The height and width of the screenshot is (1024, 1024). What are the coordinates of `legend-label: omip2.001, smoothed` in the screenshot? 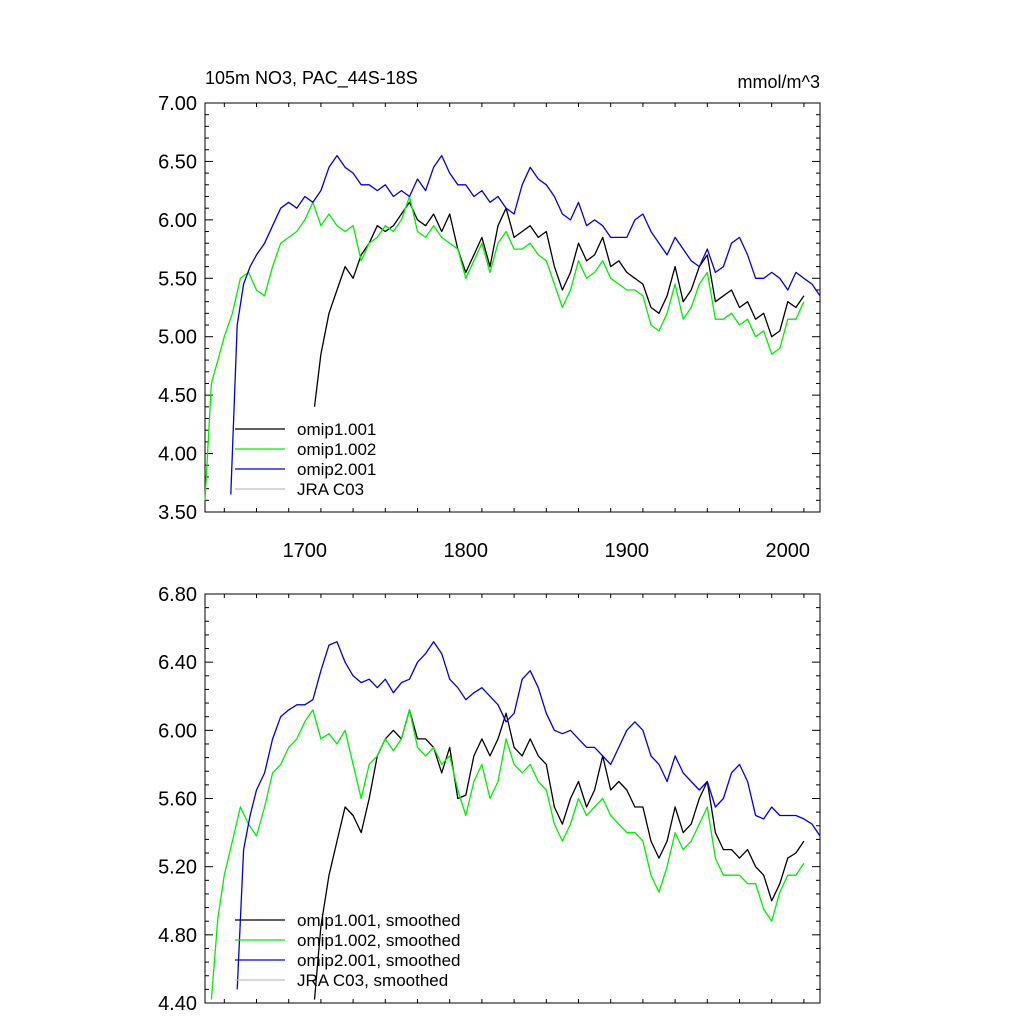 It's located at (379, 960).